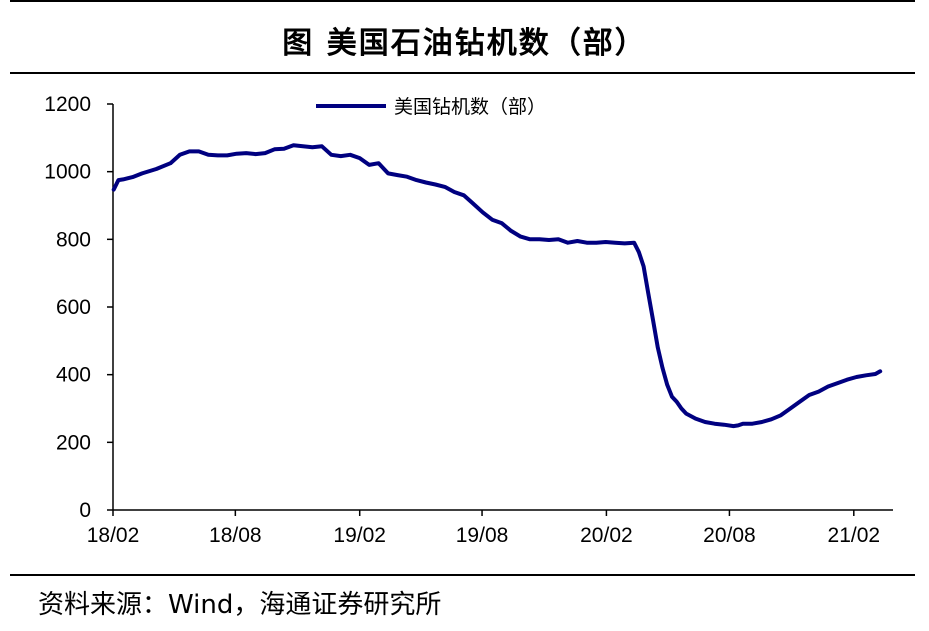 The height and width of the screenshot is (631, 929). I want to click on y-tick-label: 800, so click(73, 239).